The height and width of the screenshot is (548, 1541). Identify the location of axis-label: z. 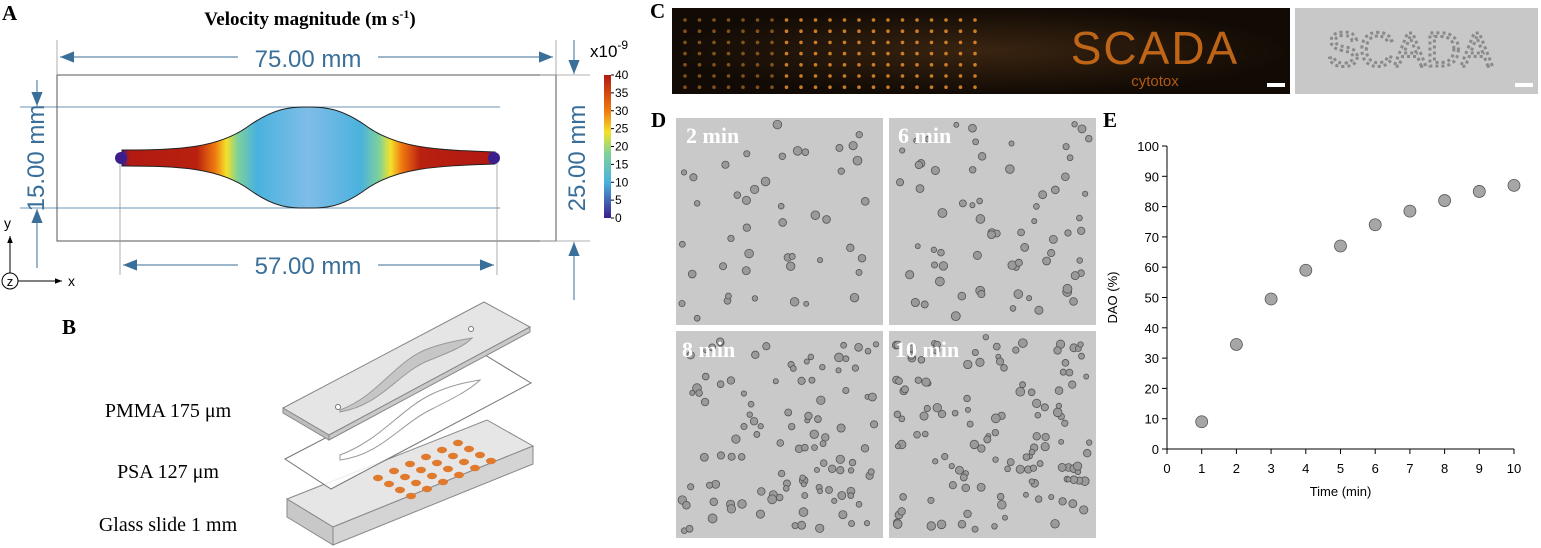
(10, 281).